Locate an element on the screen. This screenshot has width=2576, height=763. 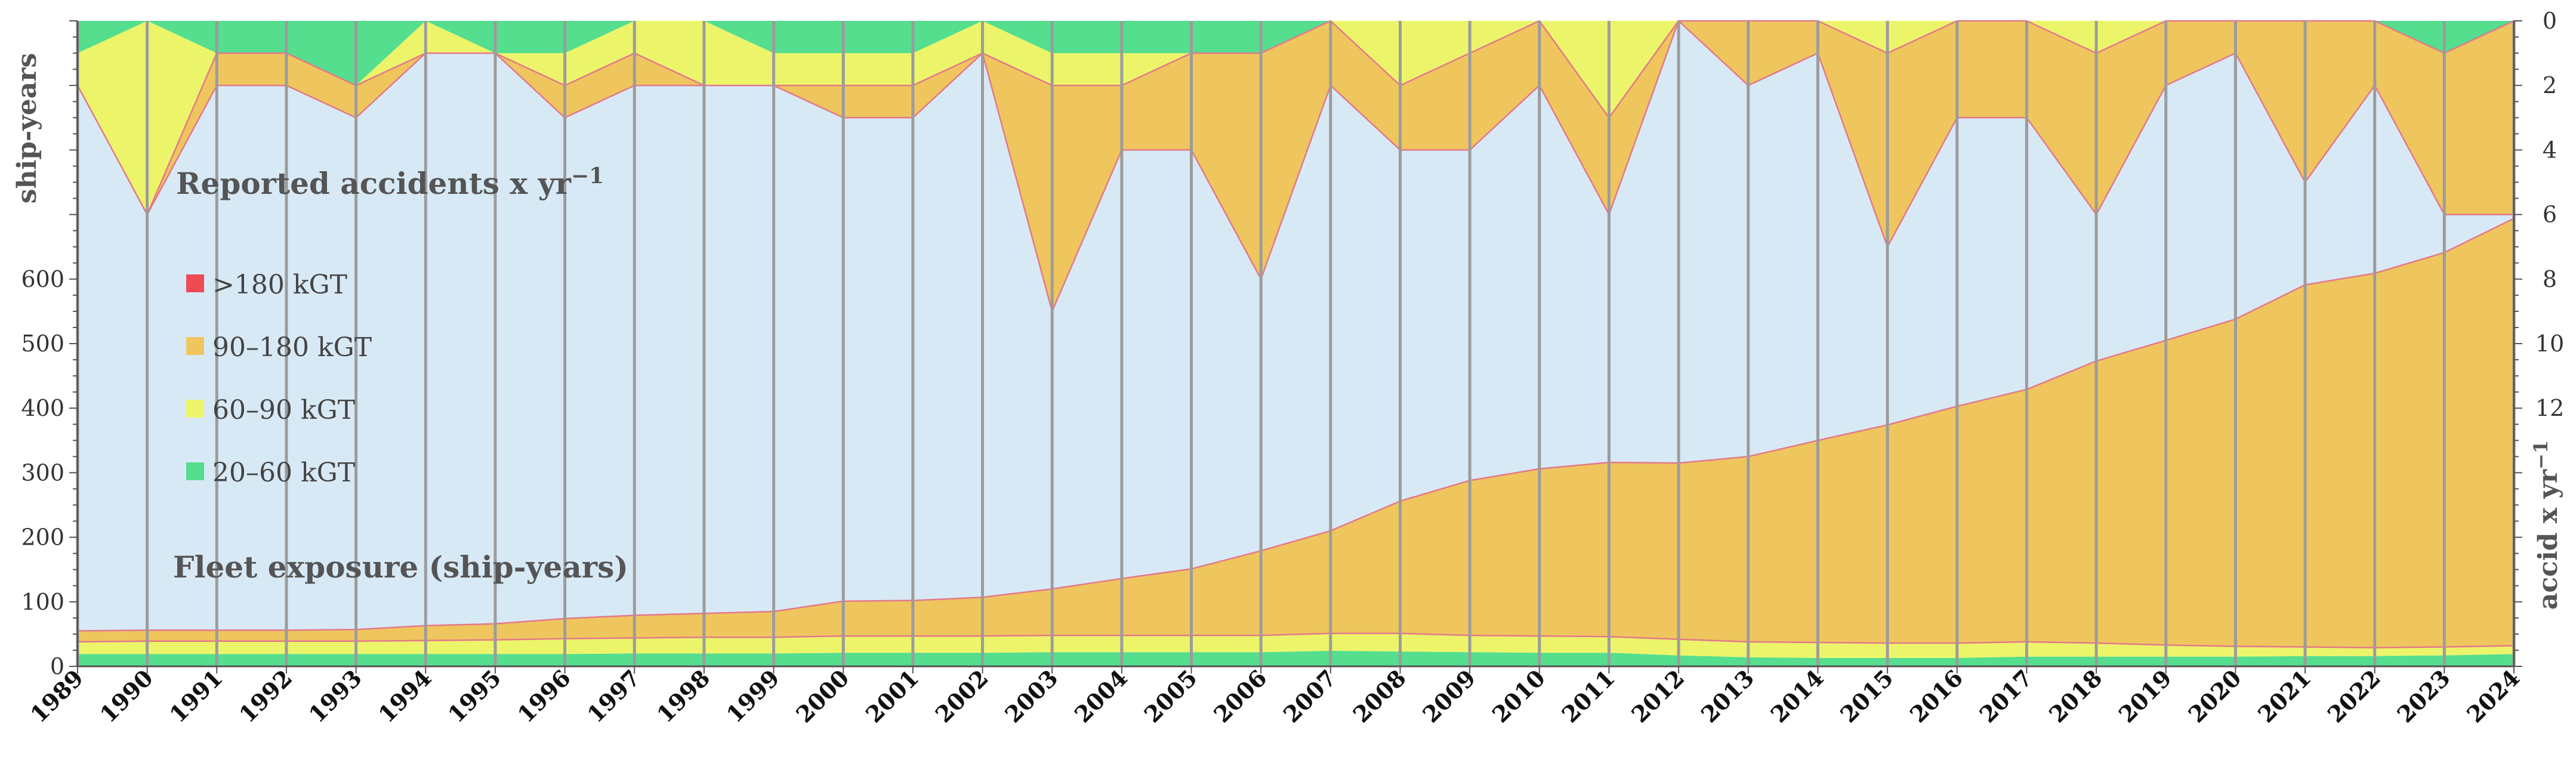
x-tick-label-2008: 2008 is located at coordinates (1379, 696).